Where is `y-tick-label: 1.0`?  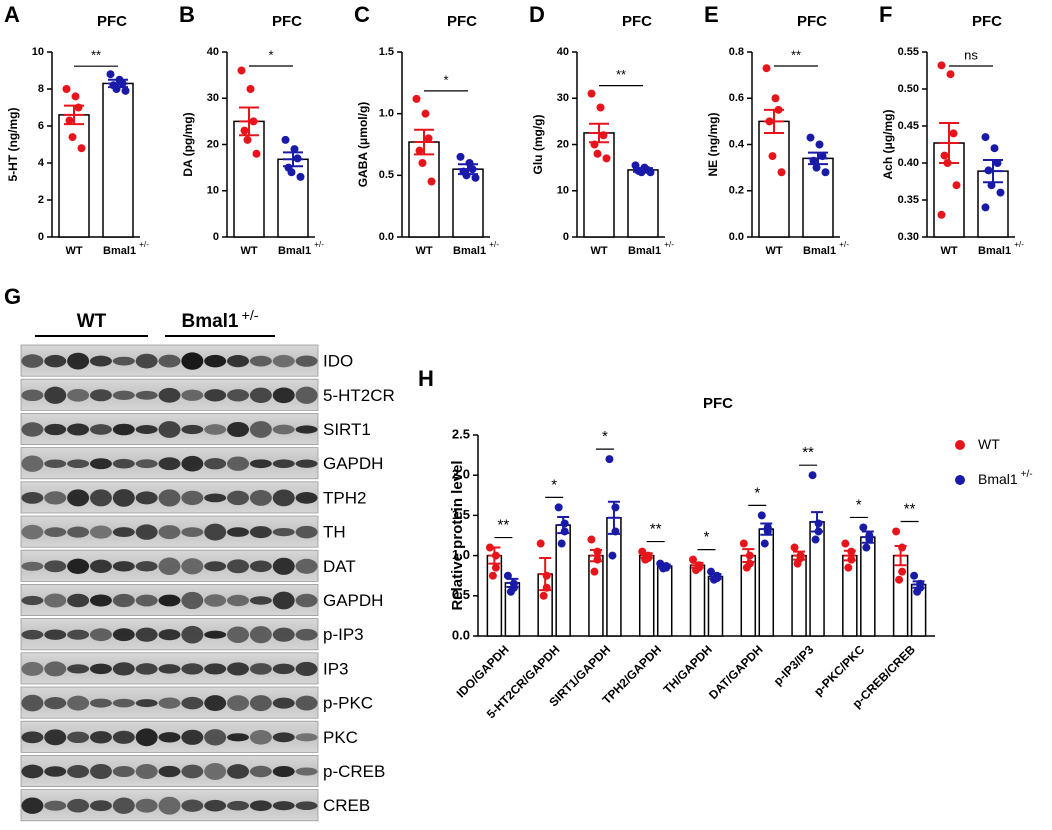 y-tick-label: 1.0 is located at coordinates (461, 554).